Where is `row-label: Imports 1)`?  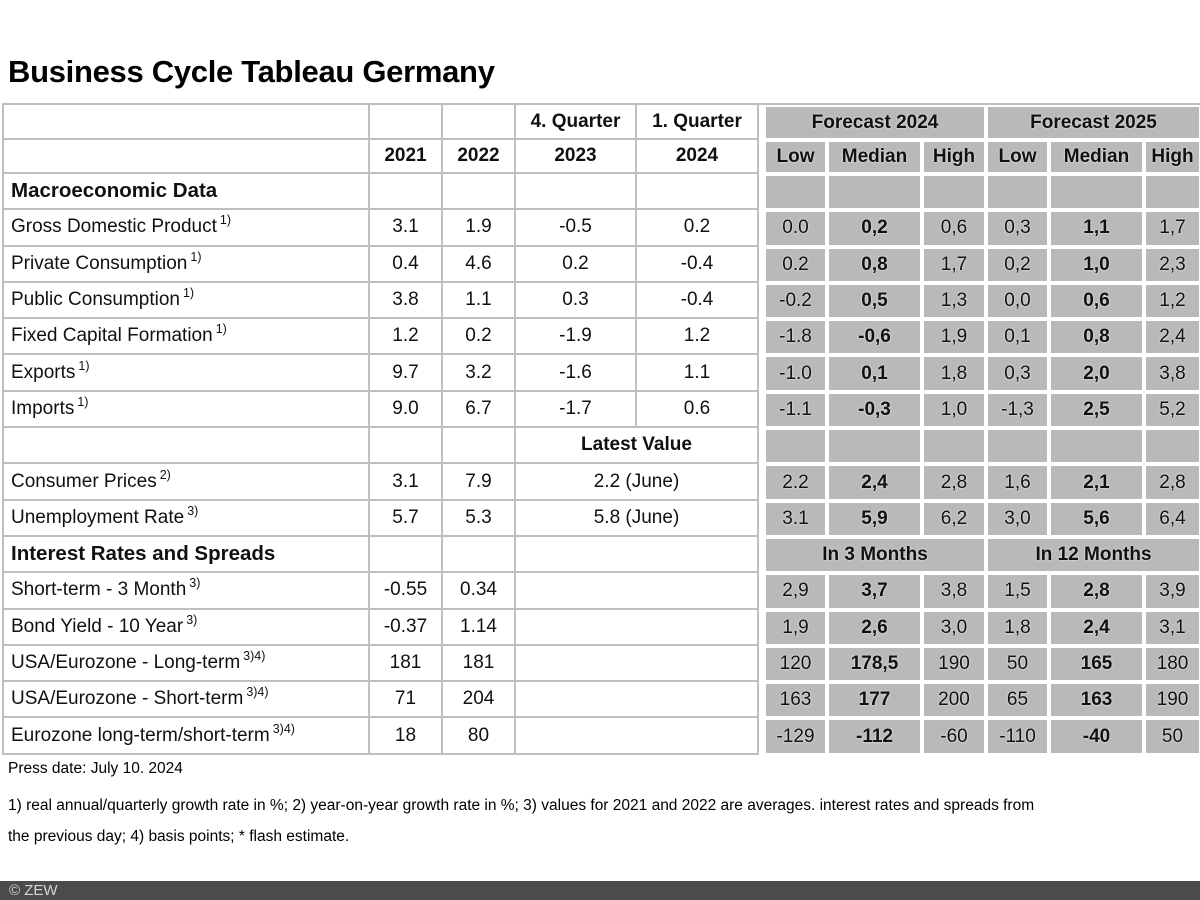 row-label: Imports 1) is located at coordinates (187, 410).